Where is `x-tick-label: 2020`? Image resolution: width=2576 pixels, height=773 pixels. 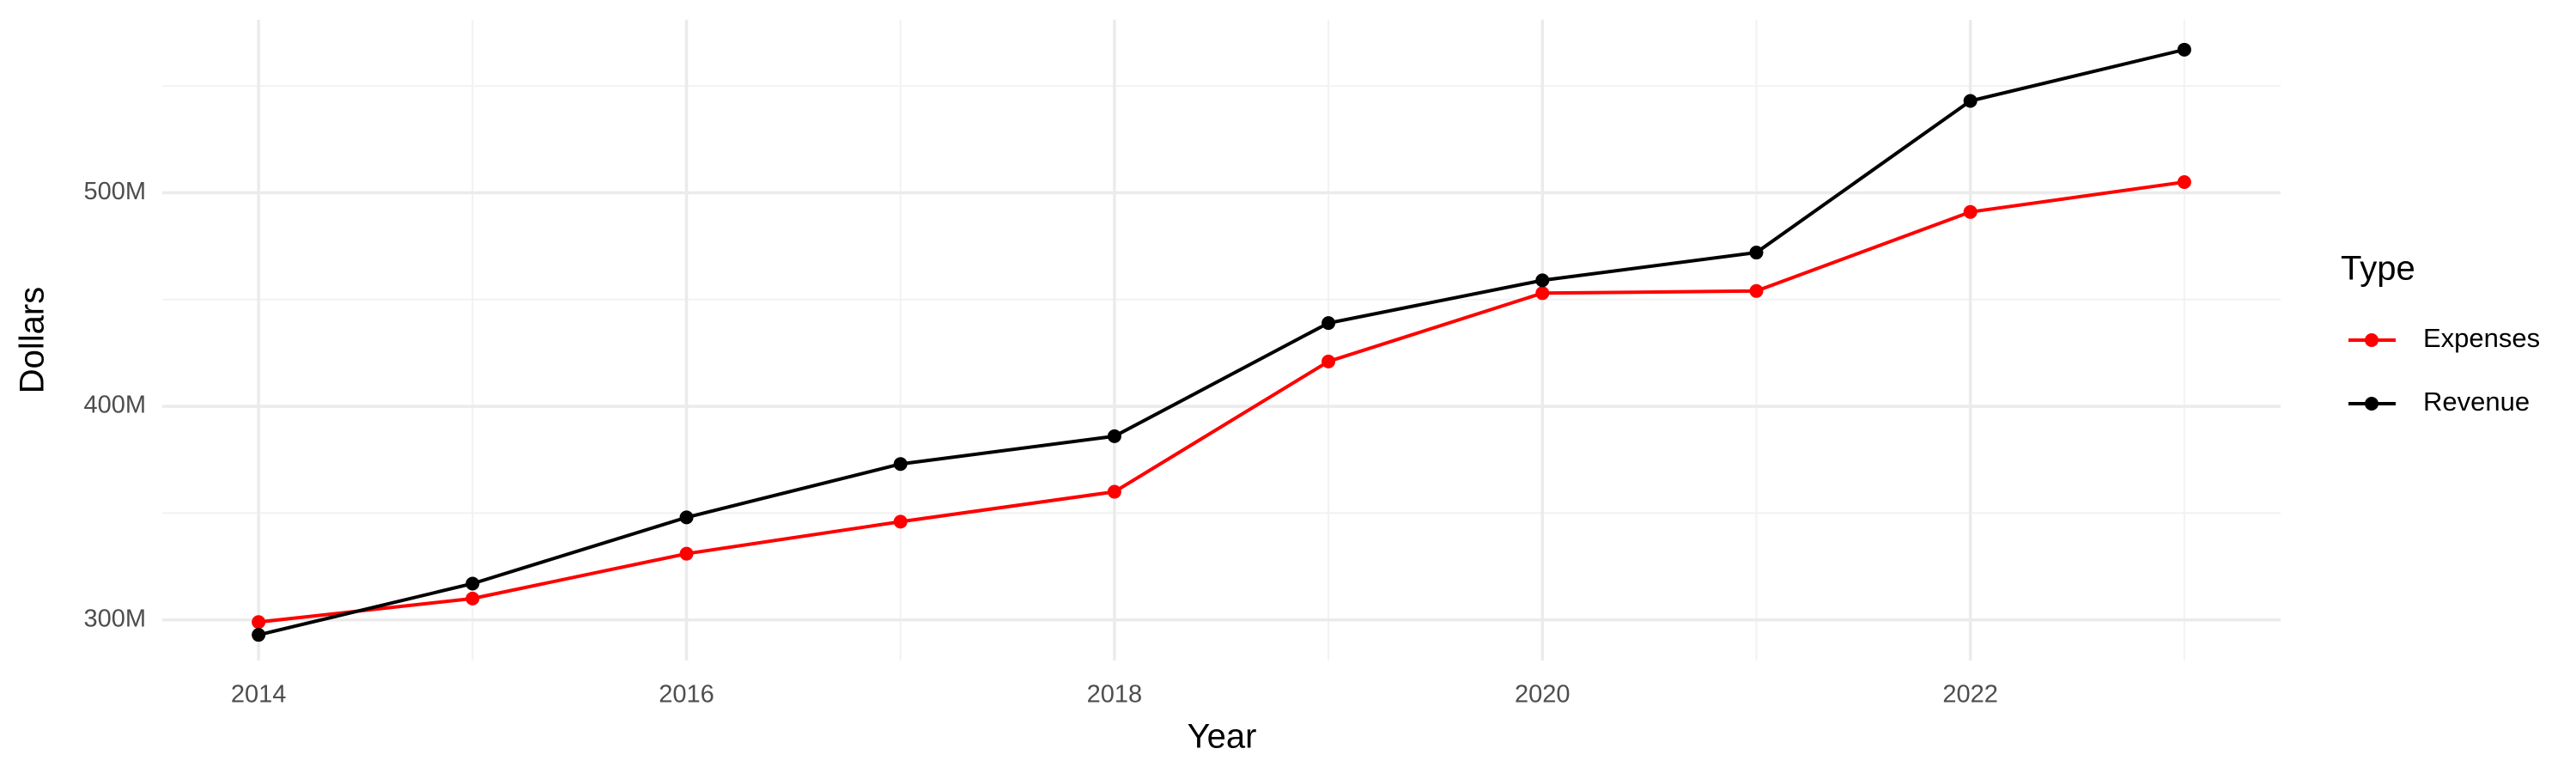 x-tick-label: 2020 is located at coordinates (1543, 695).